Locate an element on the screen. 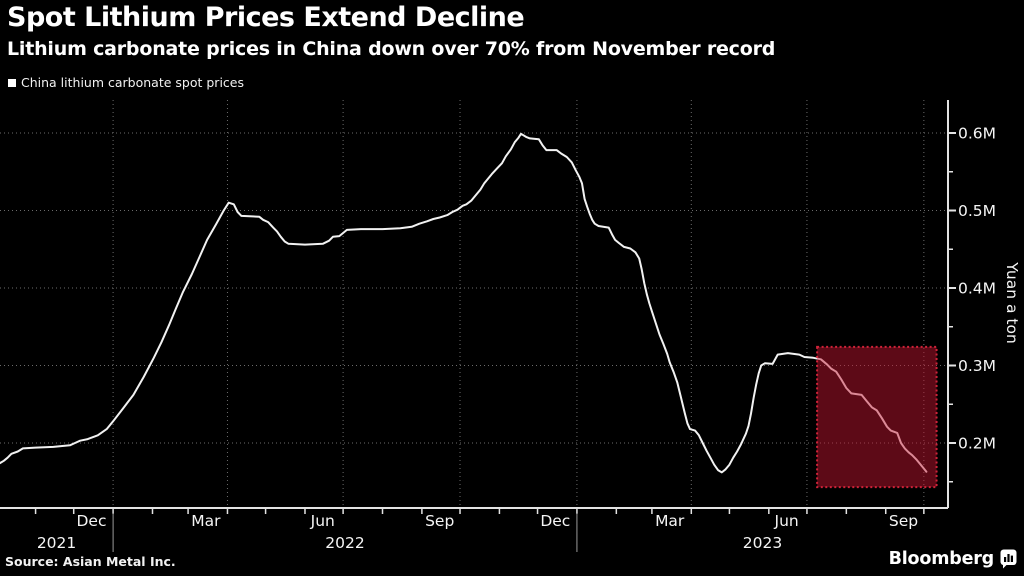  y-tick-label: 0.4M is located at coordinates (977, 289).